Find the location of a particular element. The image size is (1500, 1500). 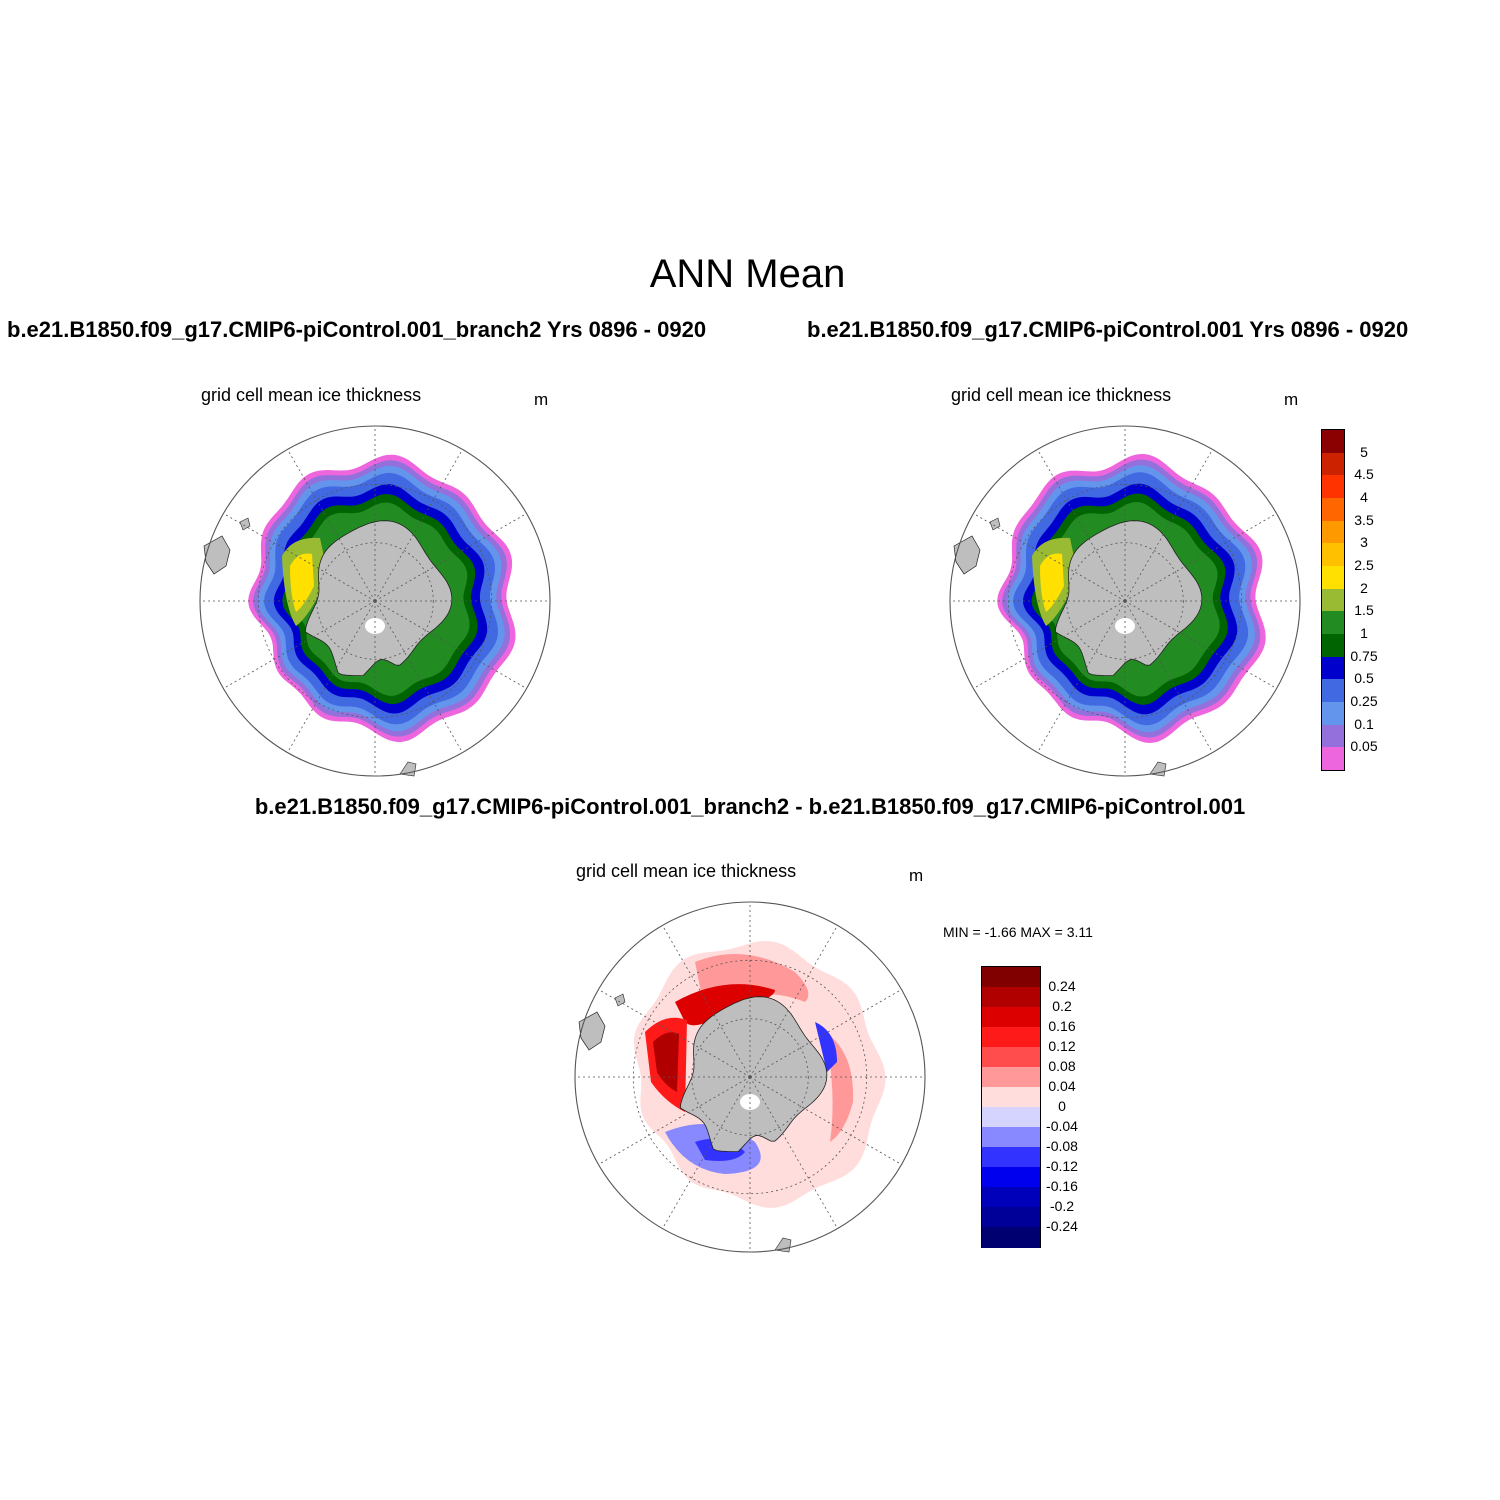

main-title: ANN Mean is located at coordinates (747, 274).